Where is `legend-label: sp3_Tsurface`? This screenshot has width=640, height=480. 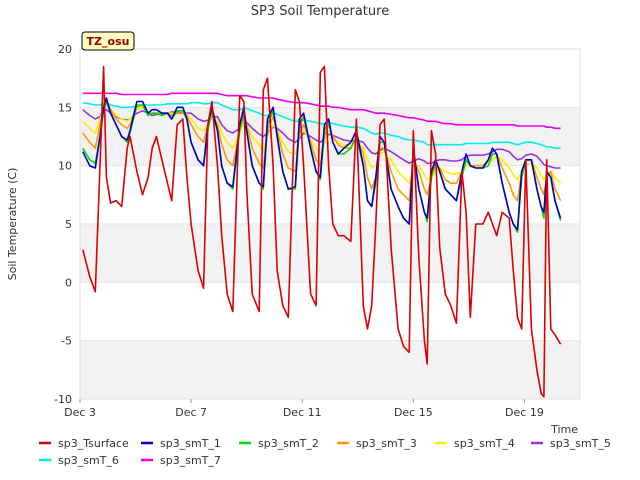 legend-label: sp3_Tsurface is located at coordinates (93, 443).